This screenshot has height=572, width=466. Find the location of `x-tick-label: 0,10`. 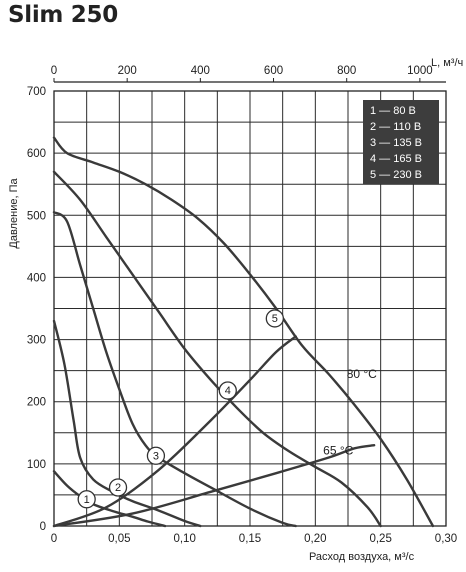

x-tick-label: 0,10 is located at coordinates (184, 539).